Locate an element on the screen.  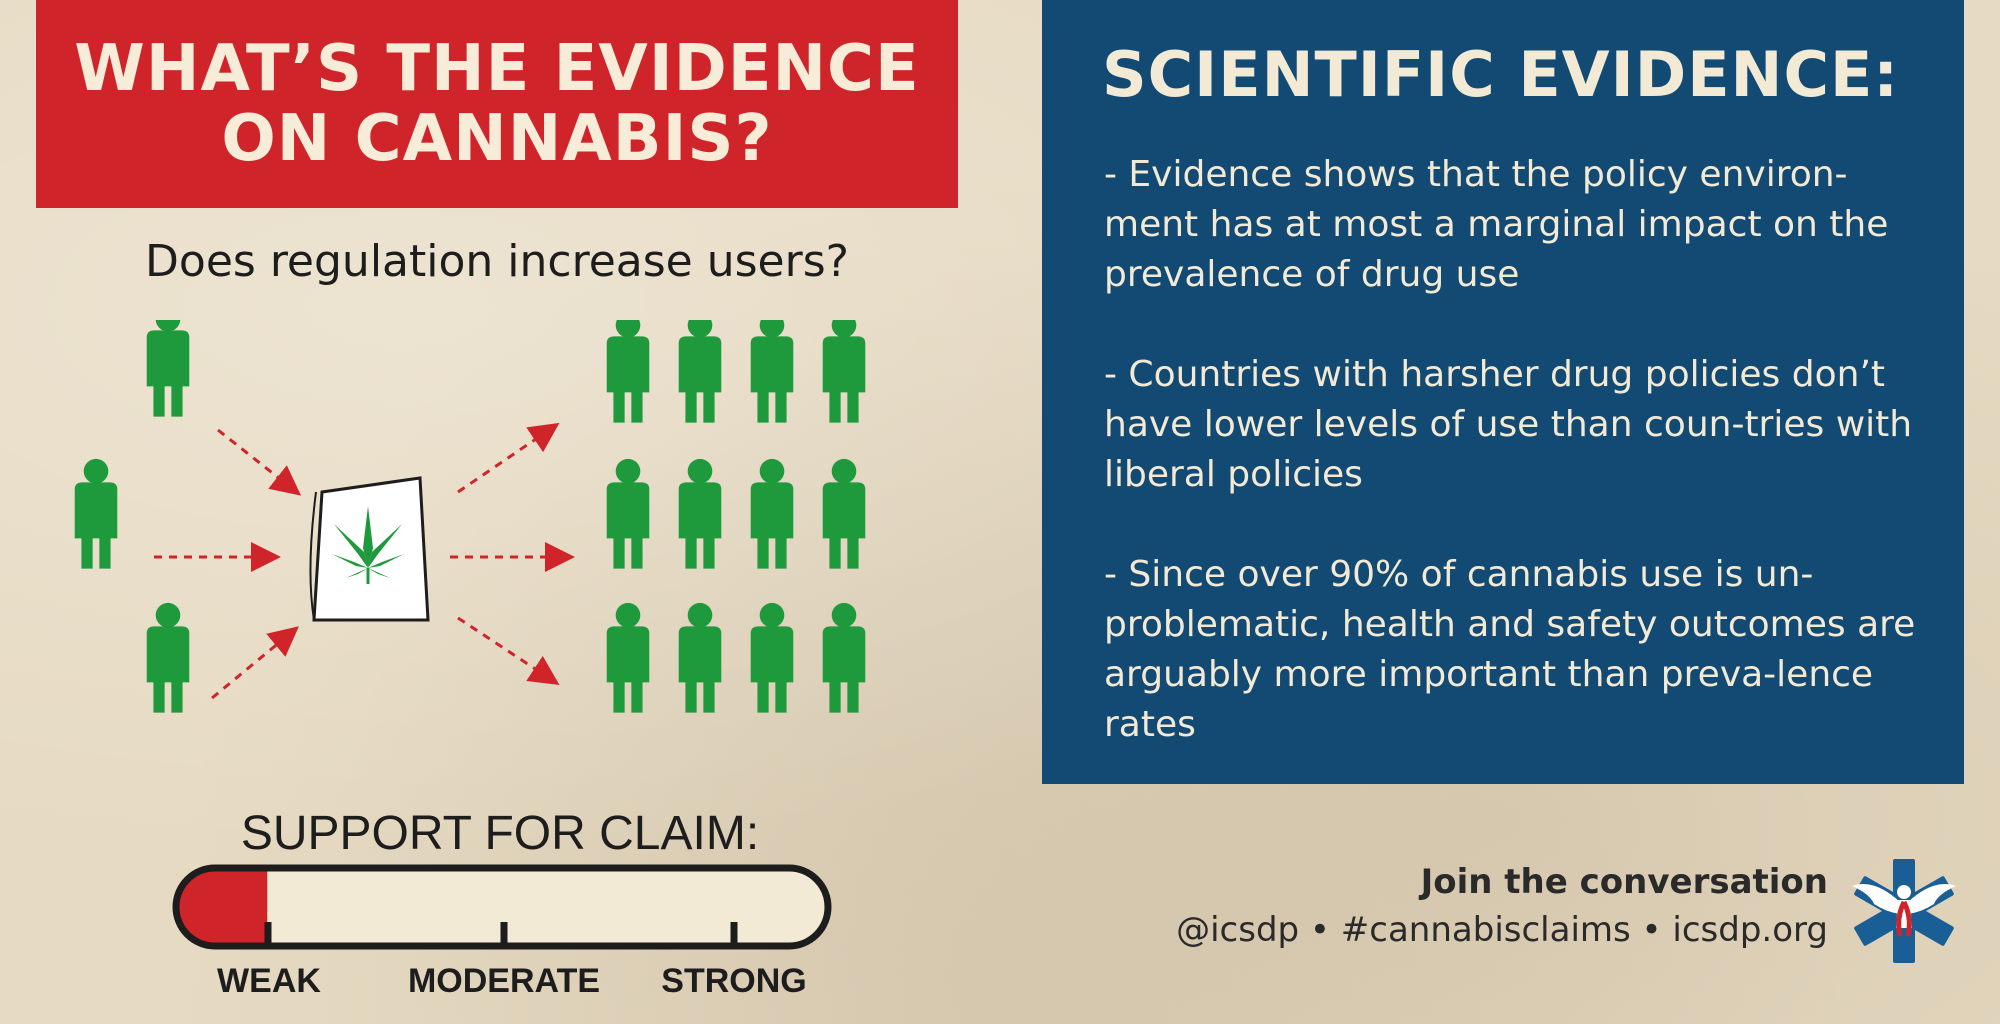
title-banner: WHAT’S THE EVIDENCE ON CANNABIS? is located at coordinates (497, 104).